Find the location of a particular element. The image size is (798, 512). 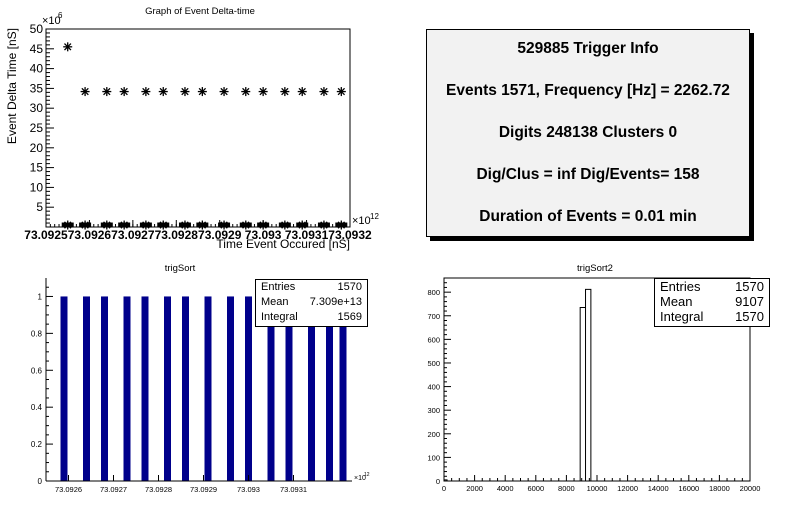

x-tick-label: 6000 is located at coordinates (535, 488).